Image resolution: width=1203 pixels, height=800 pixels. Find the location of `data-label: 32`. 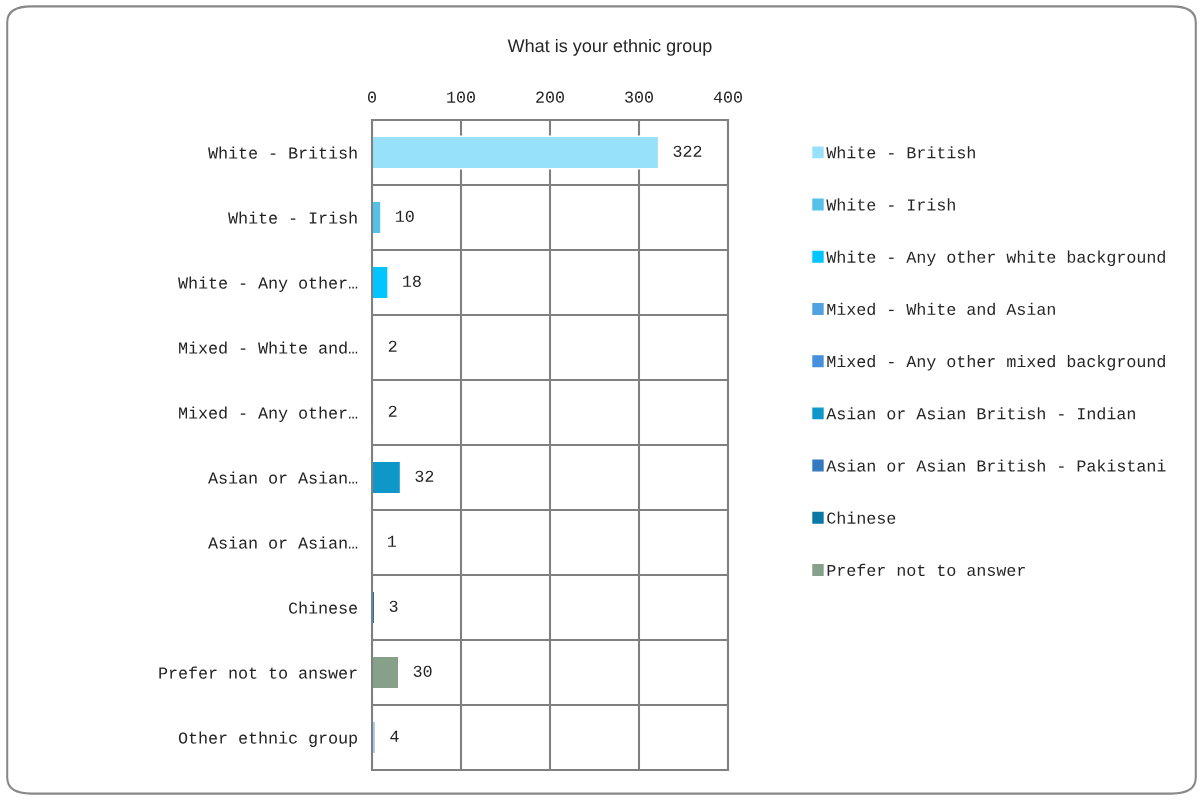

data-label: 32 is located at coordinates (424, 476).